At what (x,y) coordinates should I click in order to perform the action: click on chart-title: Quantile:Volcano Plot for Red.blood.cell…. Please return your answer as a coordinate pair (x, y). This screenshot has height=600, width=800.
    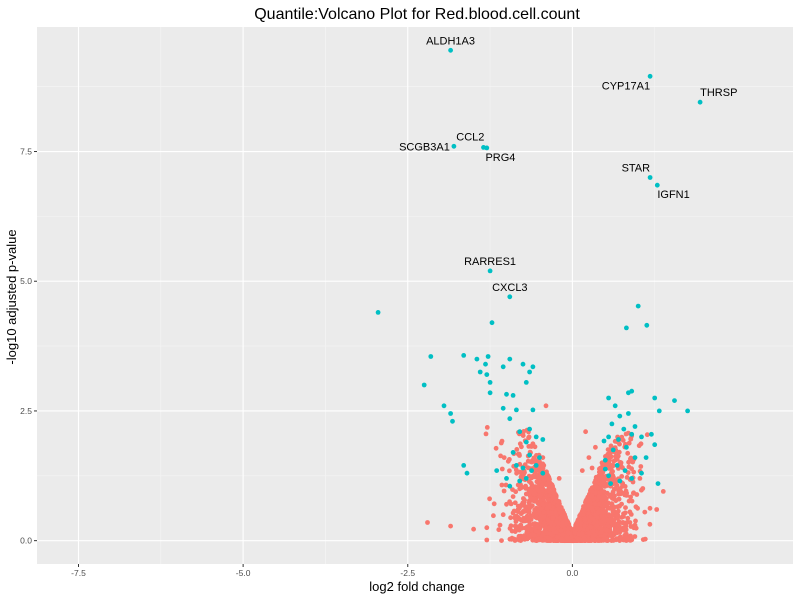
    Looking at the image, I should click on (417, 14).